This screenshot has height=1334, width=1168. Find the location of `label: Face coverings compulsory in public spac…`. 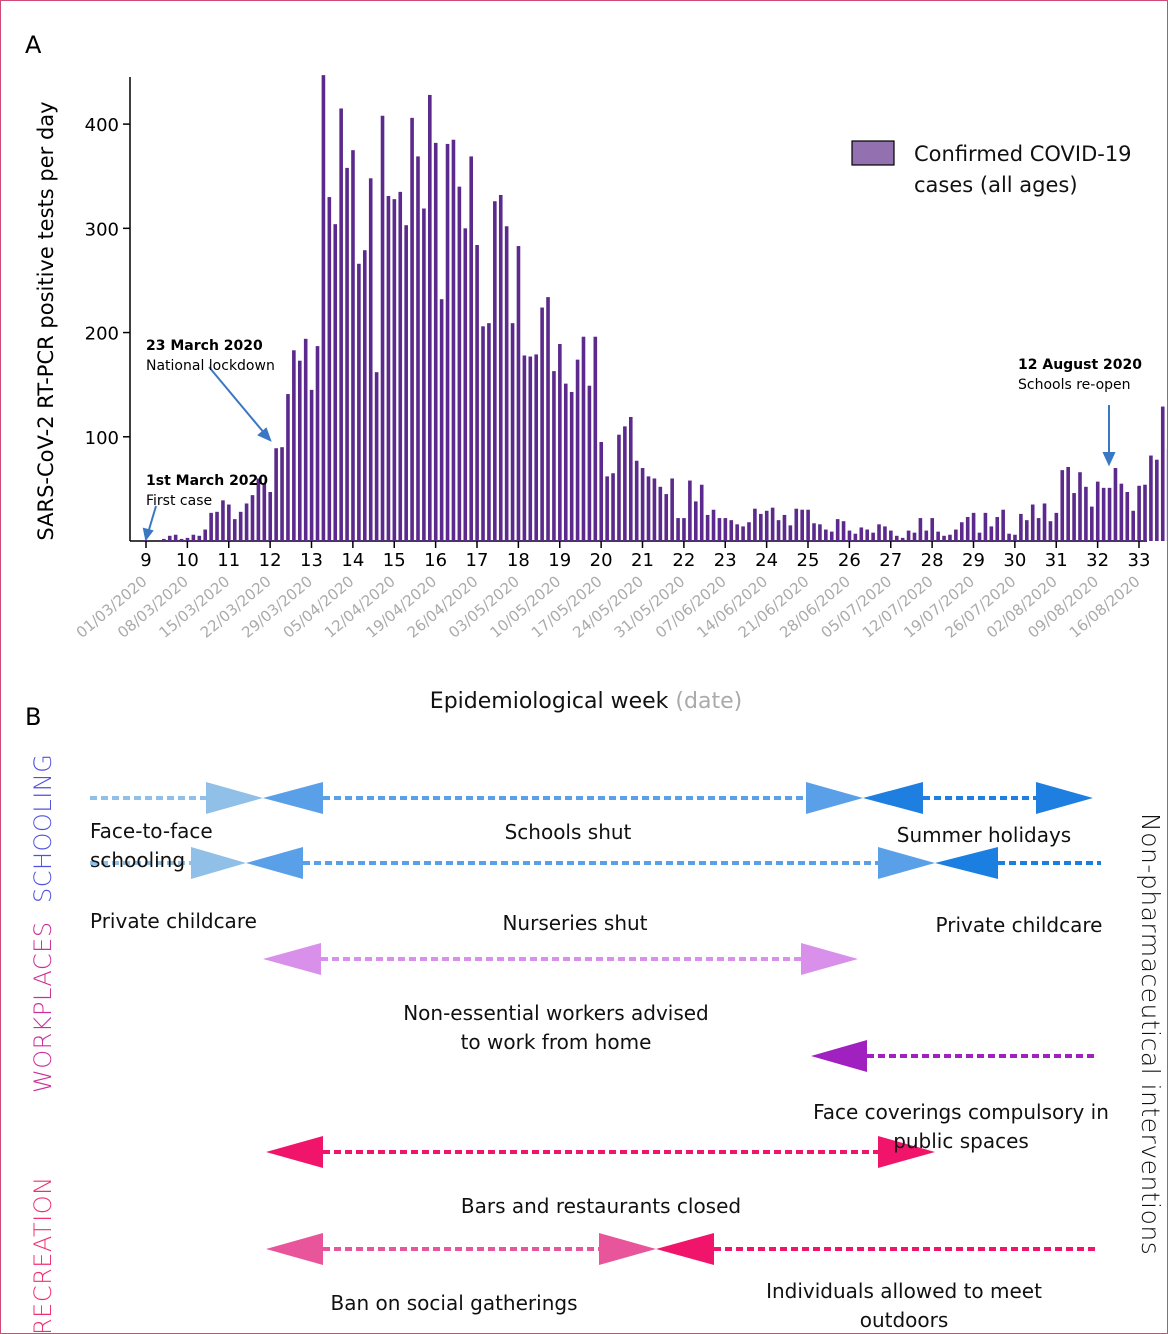

label: Face coverings compulsory in public spac… is located at coordinates (961, 1126).